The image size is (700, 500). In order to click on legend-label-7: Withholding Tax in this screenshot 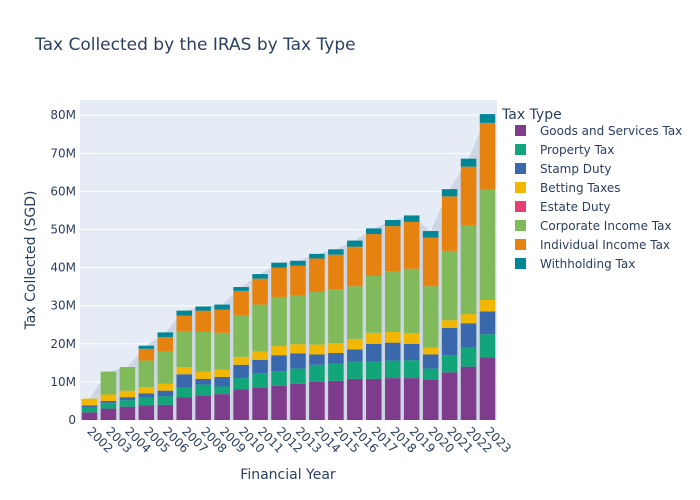, I will do `click(587, 264)`.